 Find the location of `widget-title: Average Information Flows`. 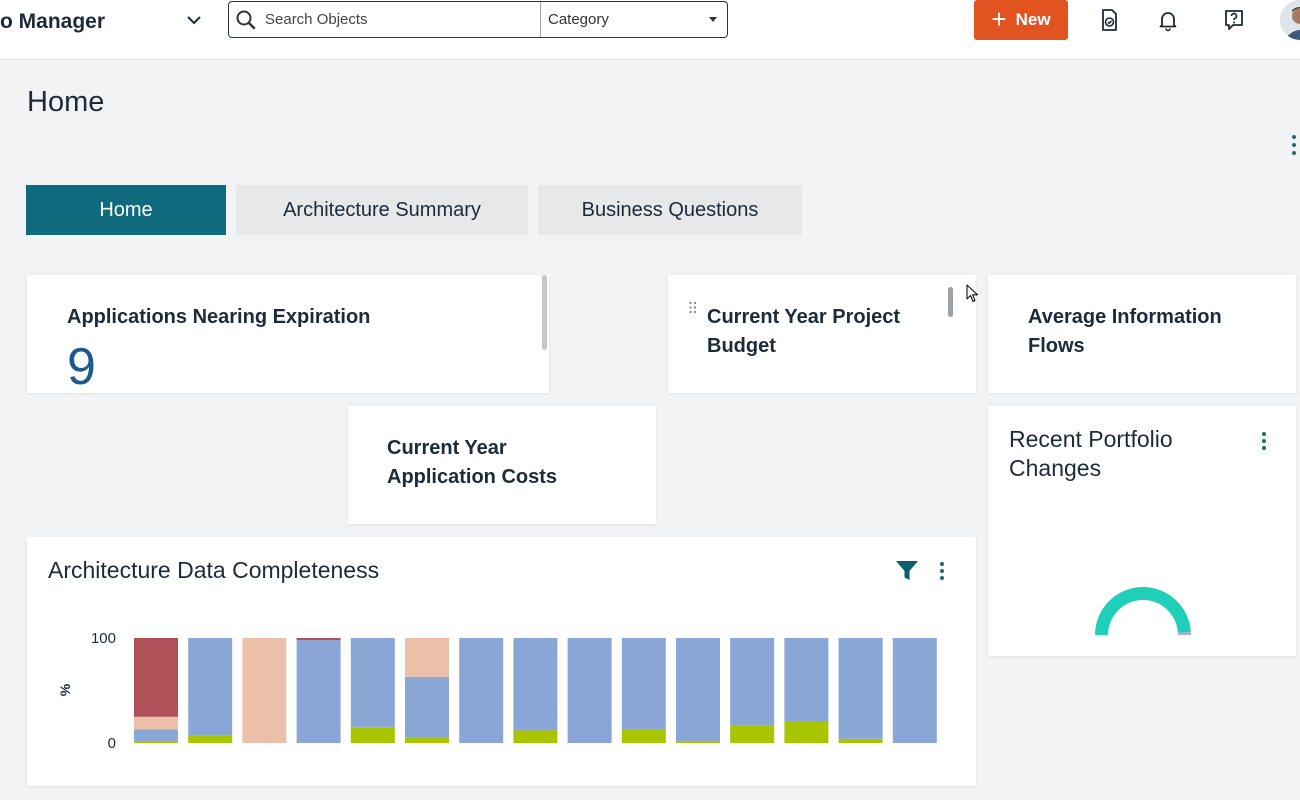

widget-title: Average Information Flows is located at coordinates (1125, 332).